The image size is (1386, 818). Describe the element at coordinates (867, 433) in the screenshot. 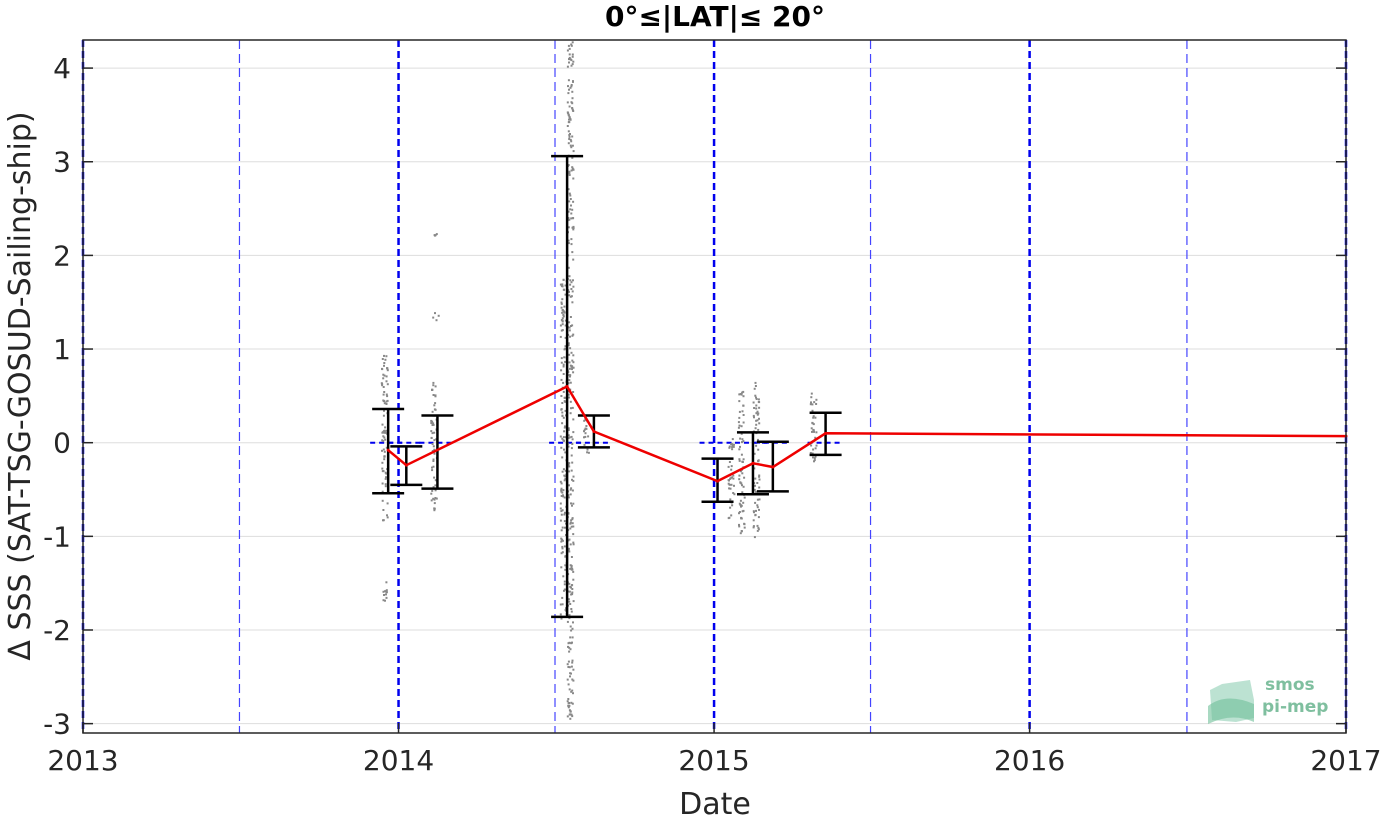

I see `mean-line-path` at that location.